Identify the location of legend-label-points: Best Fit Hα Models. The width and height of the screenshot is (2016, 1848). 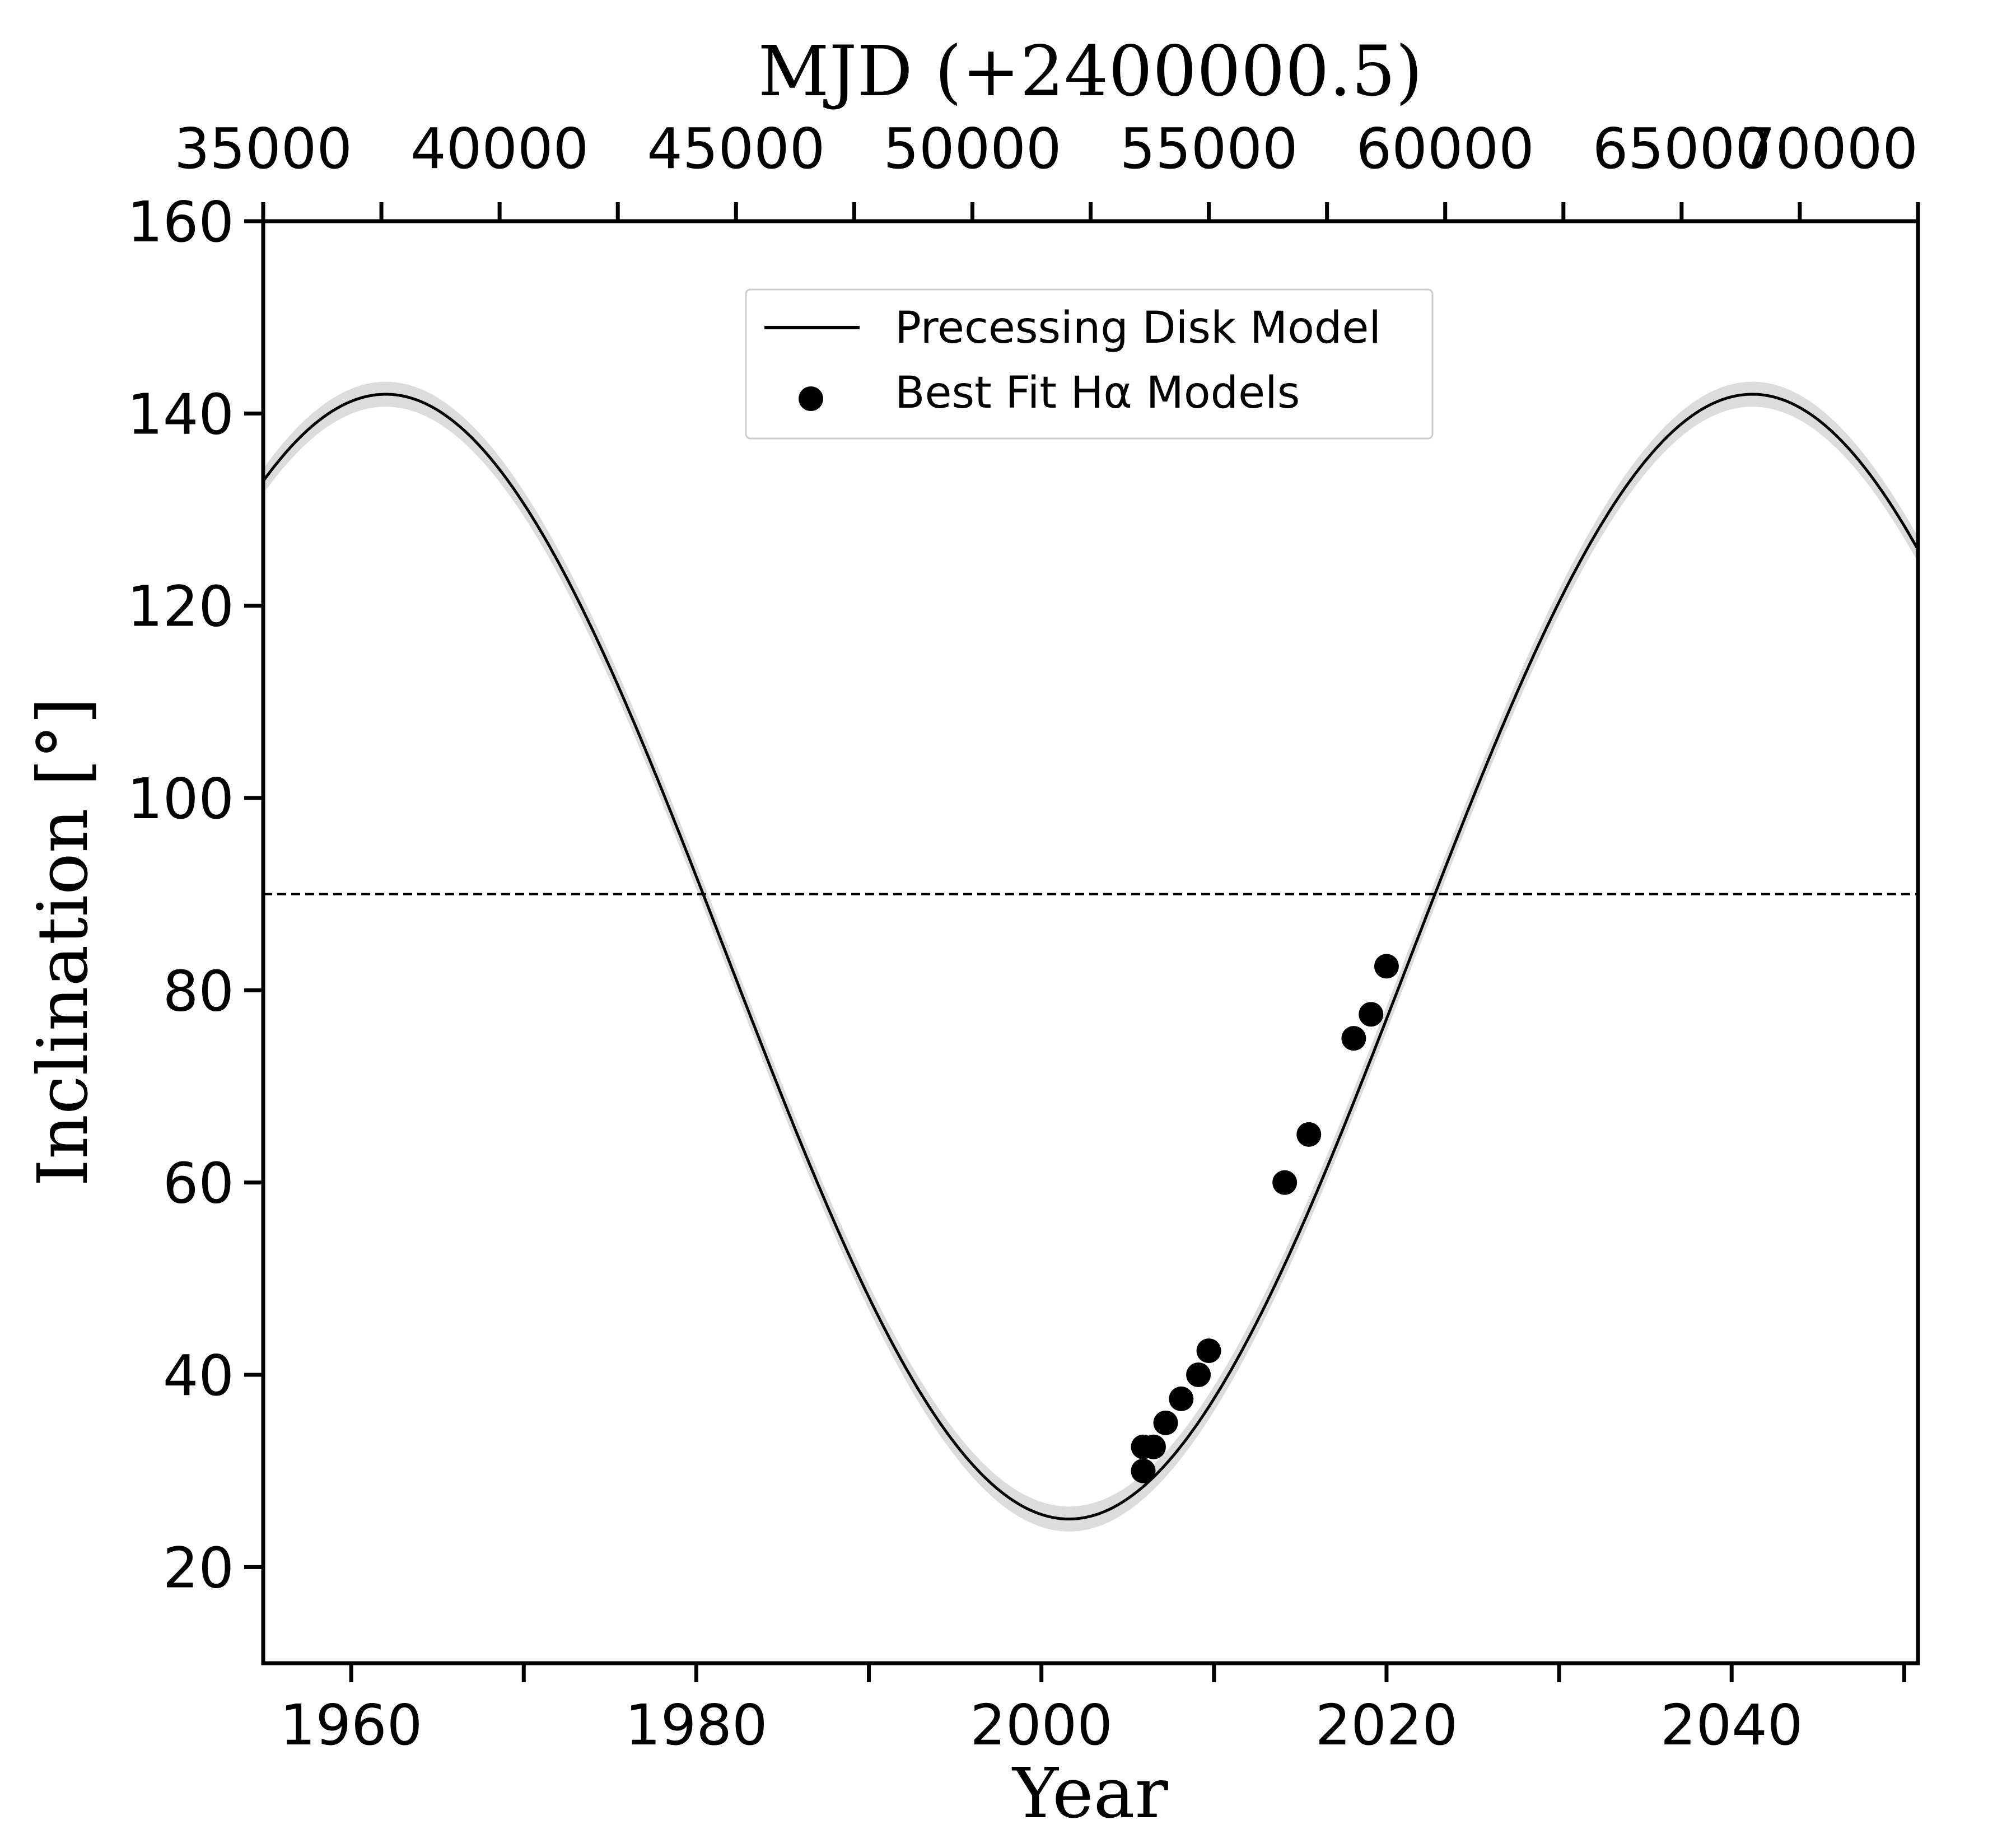
(1098, 393).